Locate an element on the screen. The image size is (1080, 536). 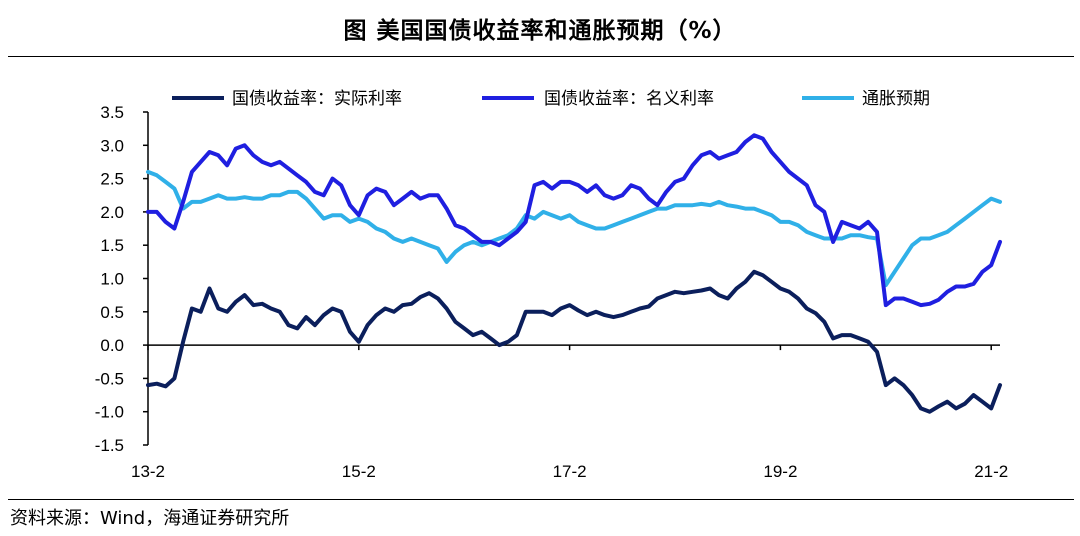
x-tick-label: 15-2 is located at coordinates (359, 471).